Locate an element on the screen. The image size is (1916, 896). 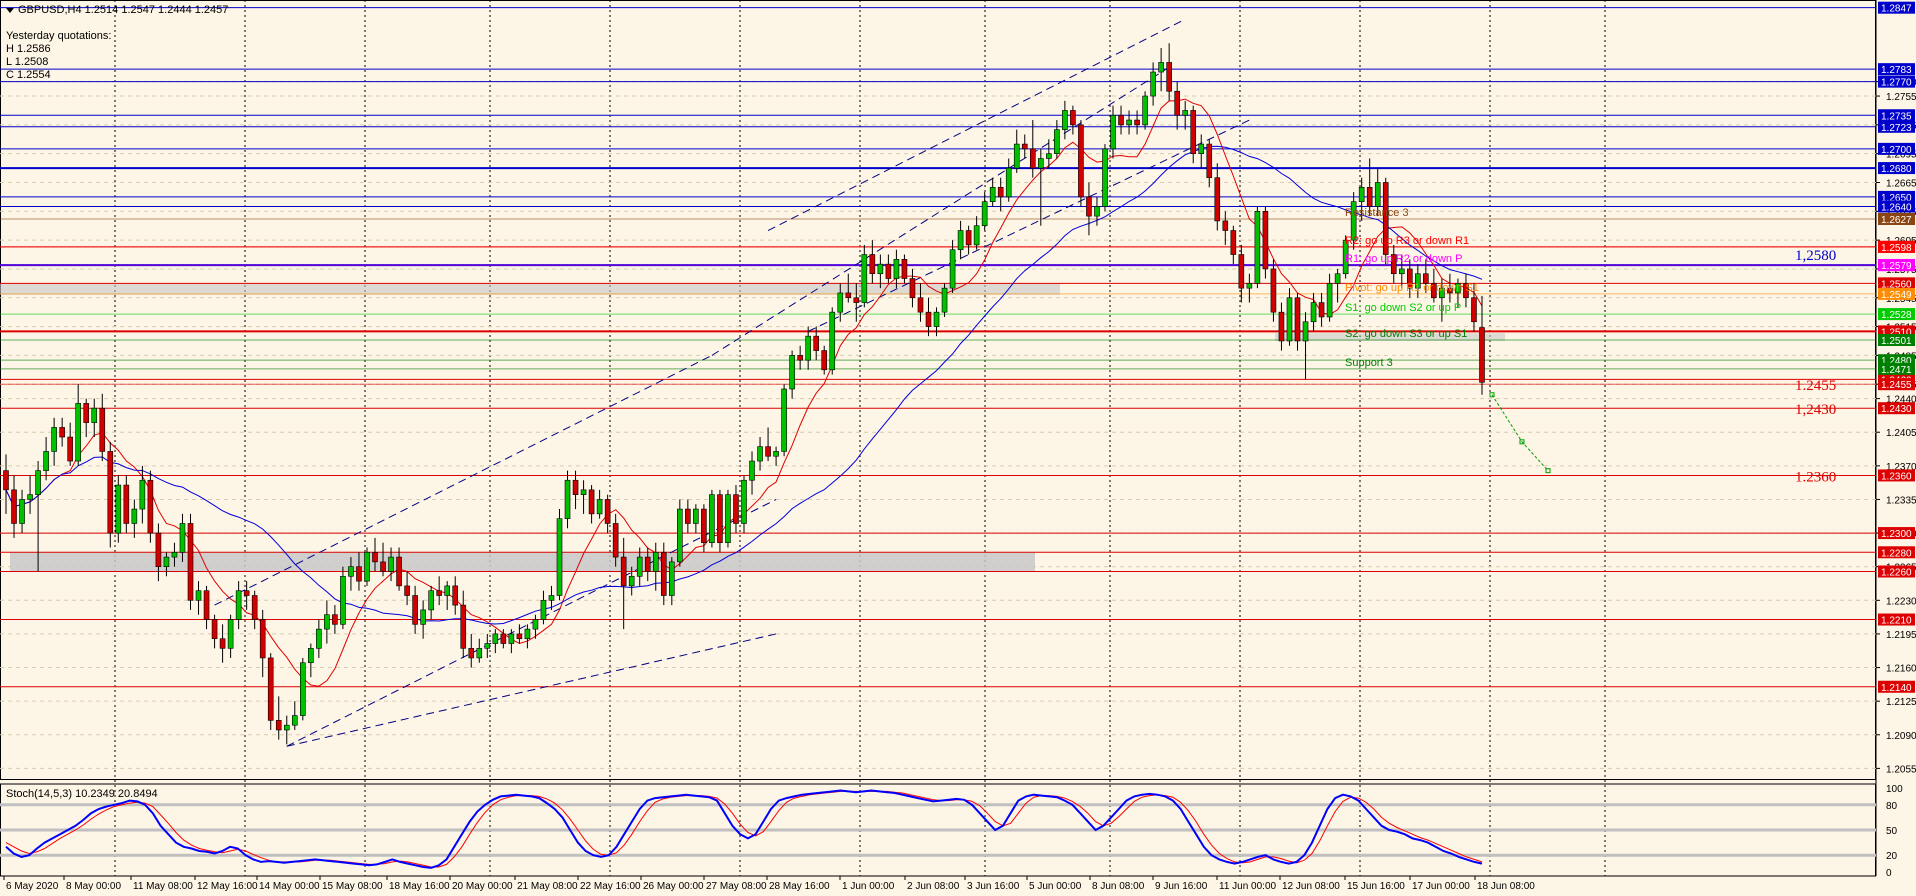
price-tag-label: 1.2360 is located at coordinates (1896, 476).